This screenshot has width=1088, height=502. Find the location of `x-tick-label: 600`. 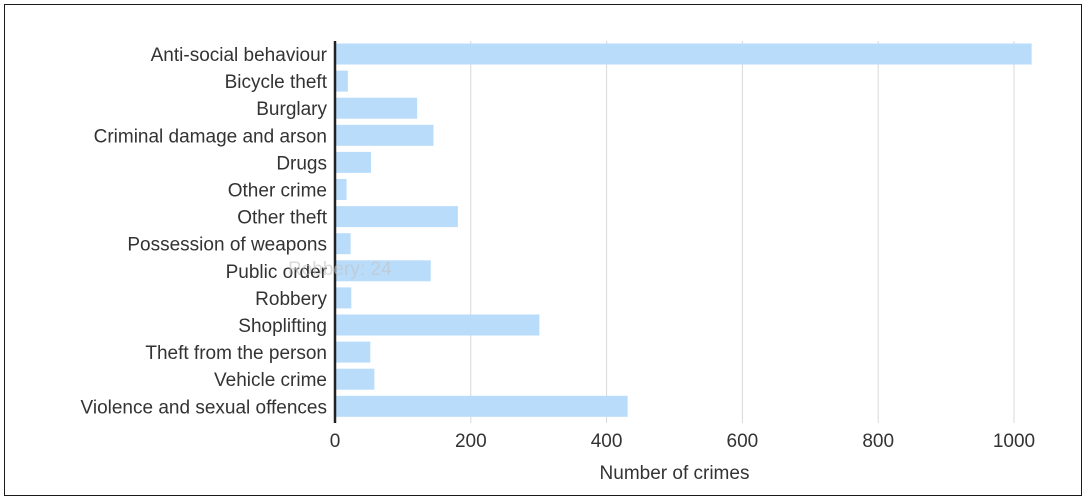

x-tick-label: 600 is located at coordinates (743, 441).